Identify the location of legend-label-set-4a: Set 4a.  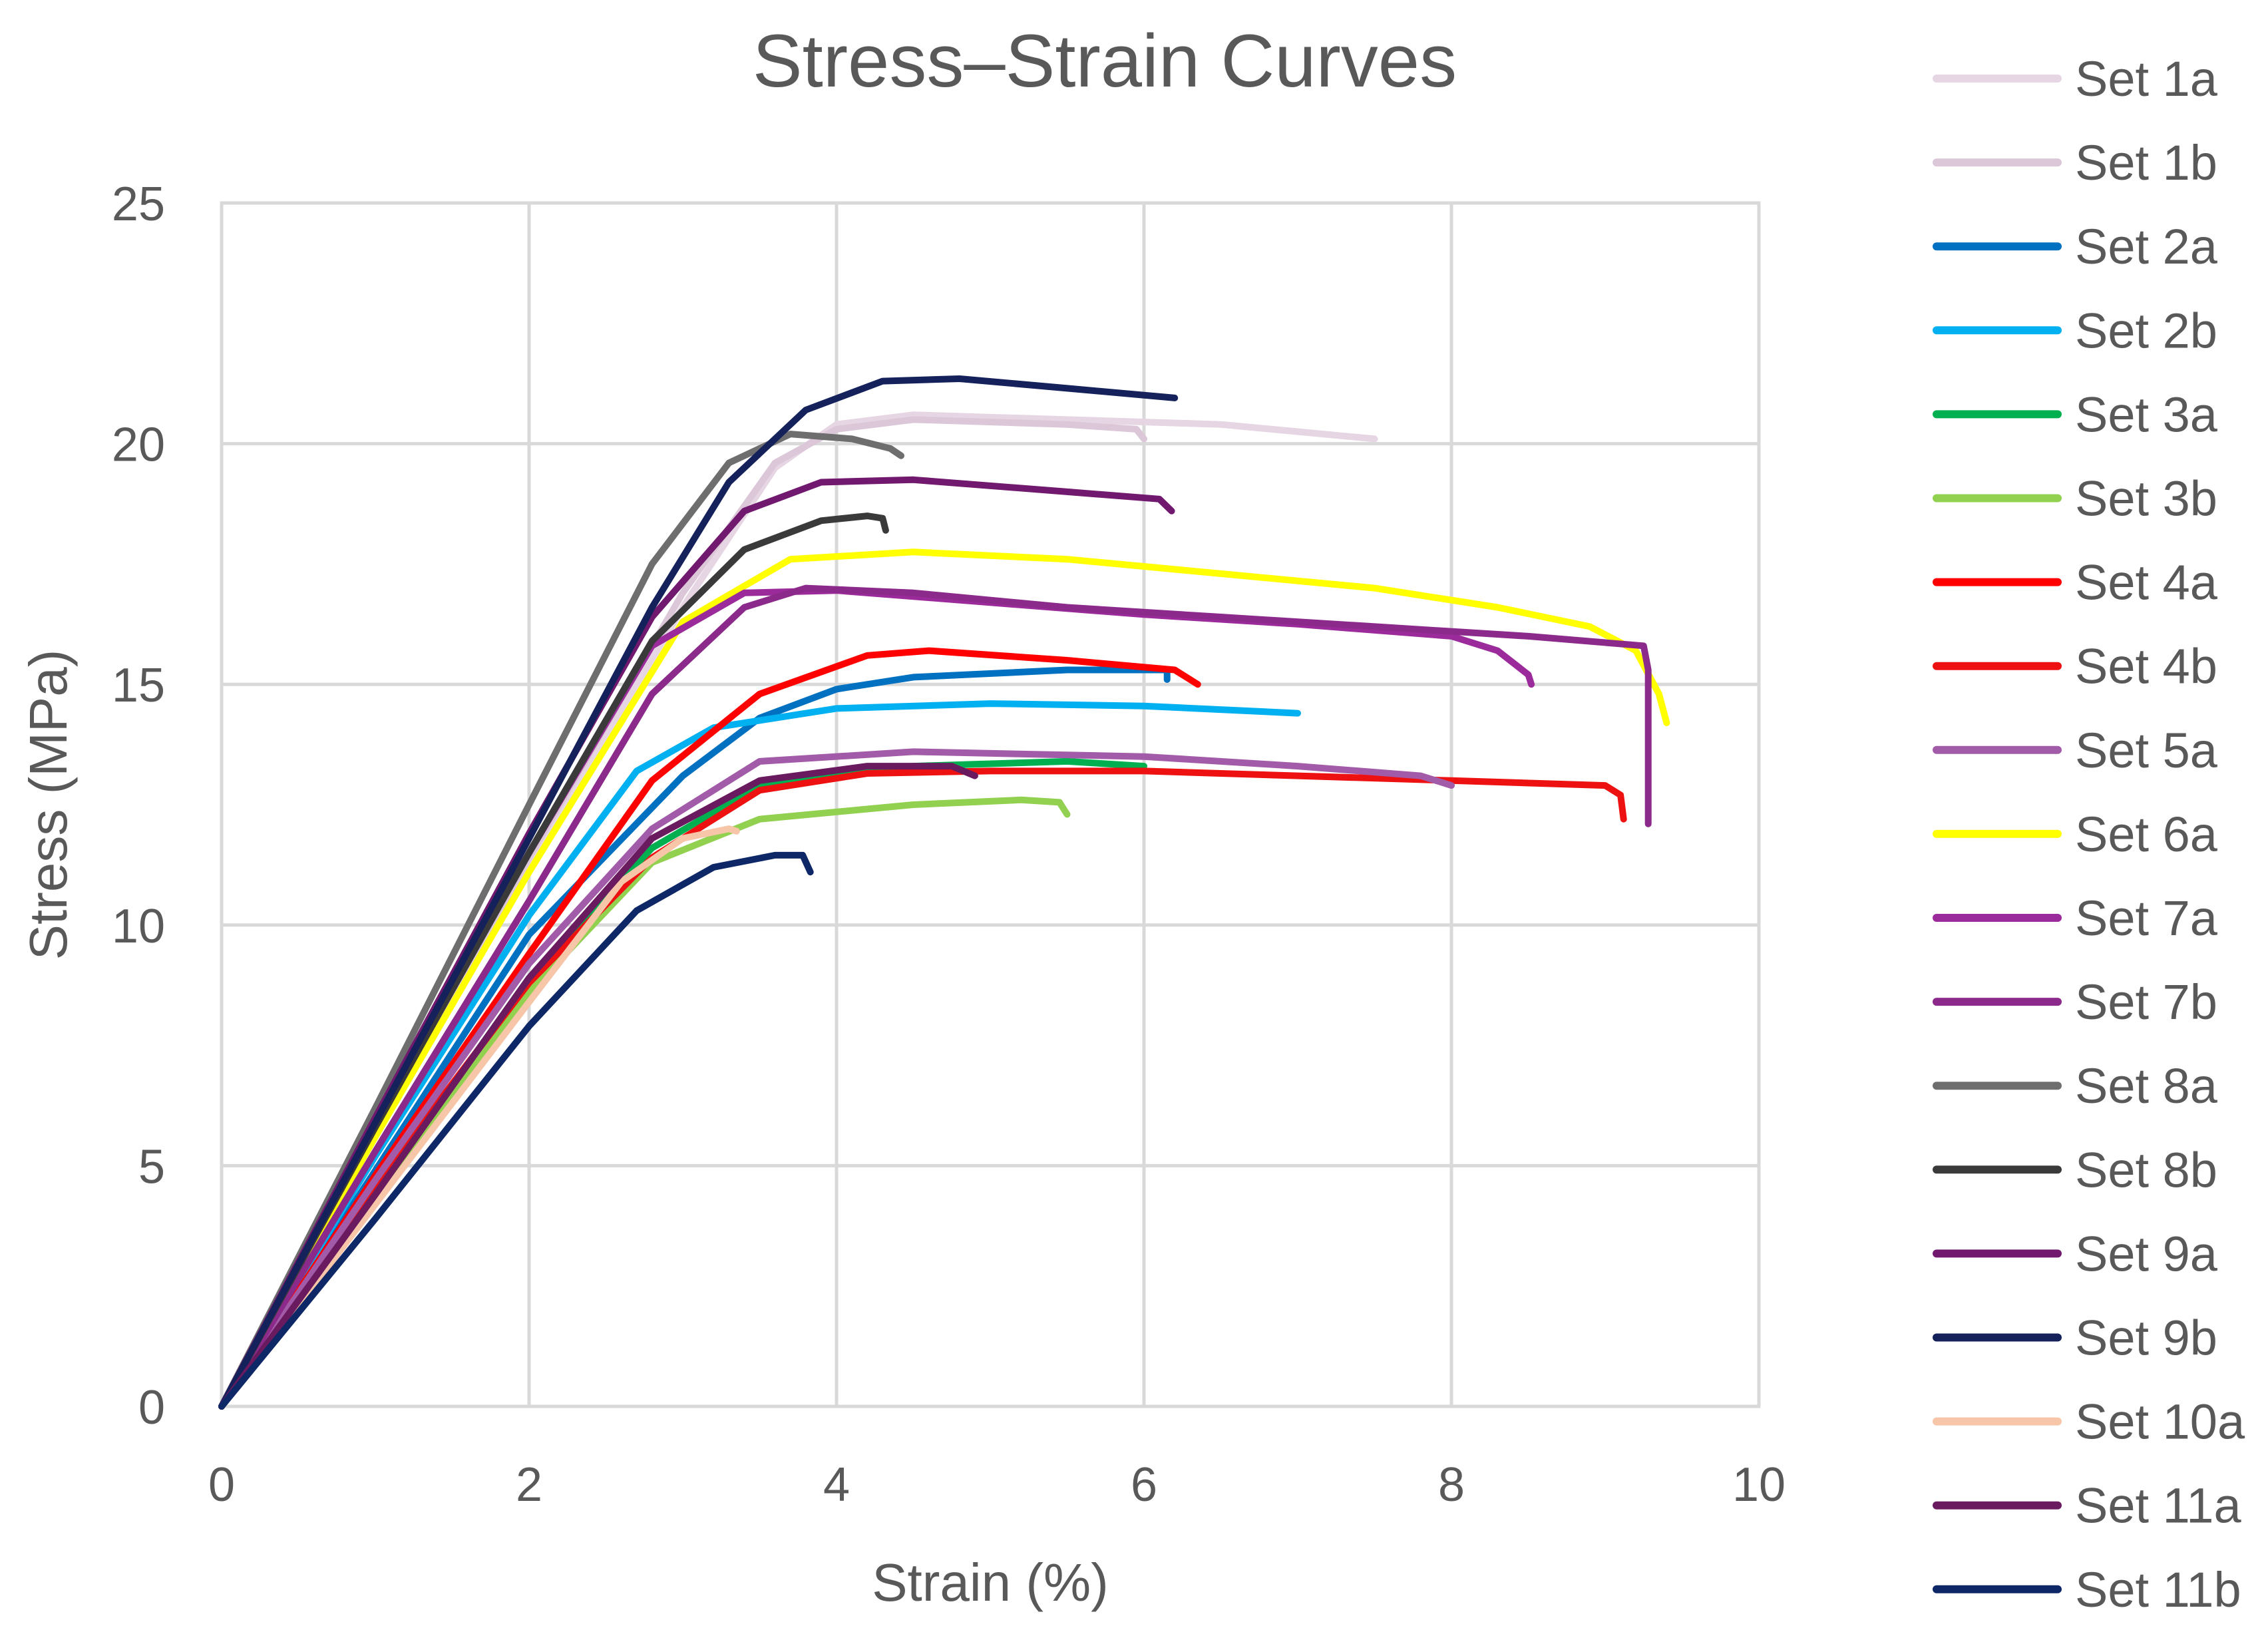
(2146, 582).